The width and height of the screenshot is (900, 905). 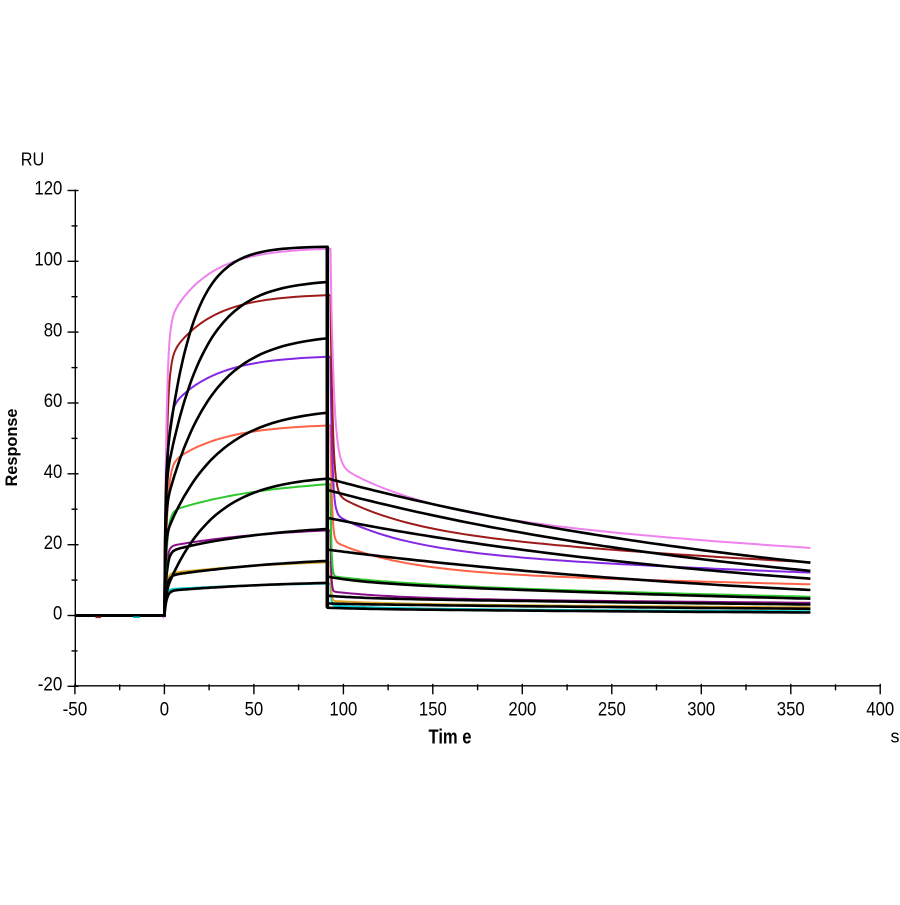 I want to click on svg-text: -50, so click(x=75, y=709).